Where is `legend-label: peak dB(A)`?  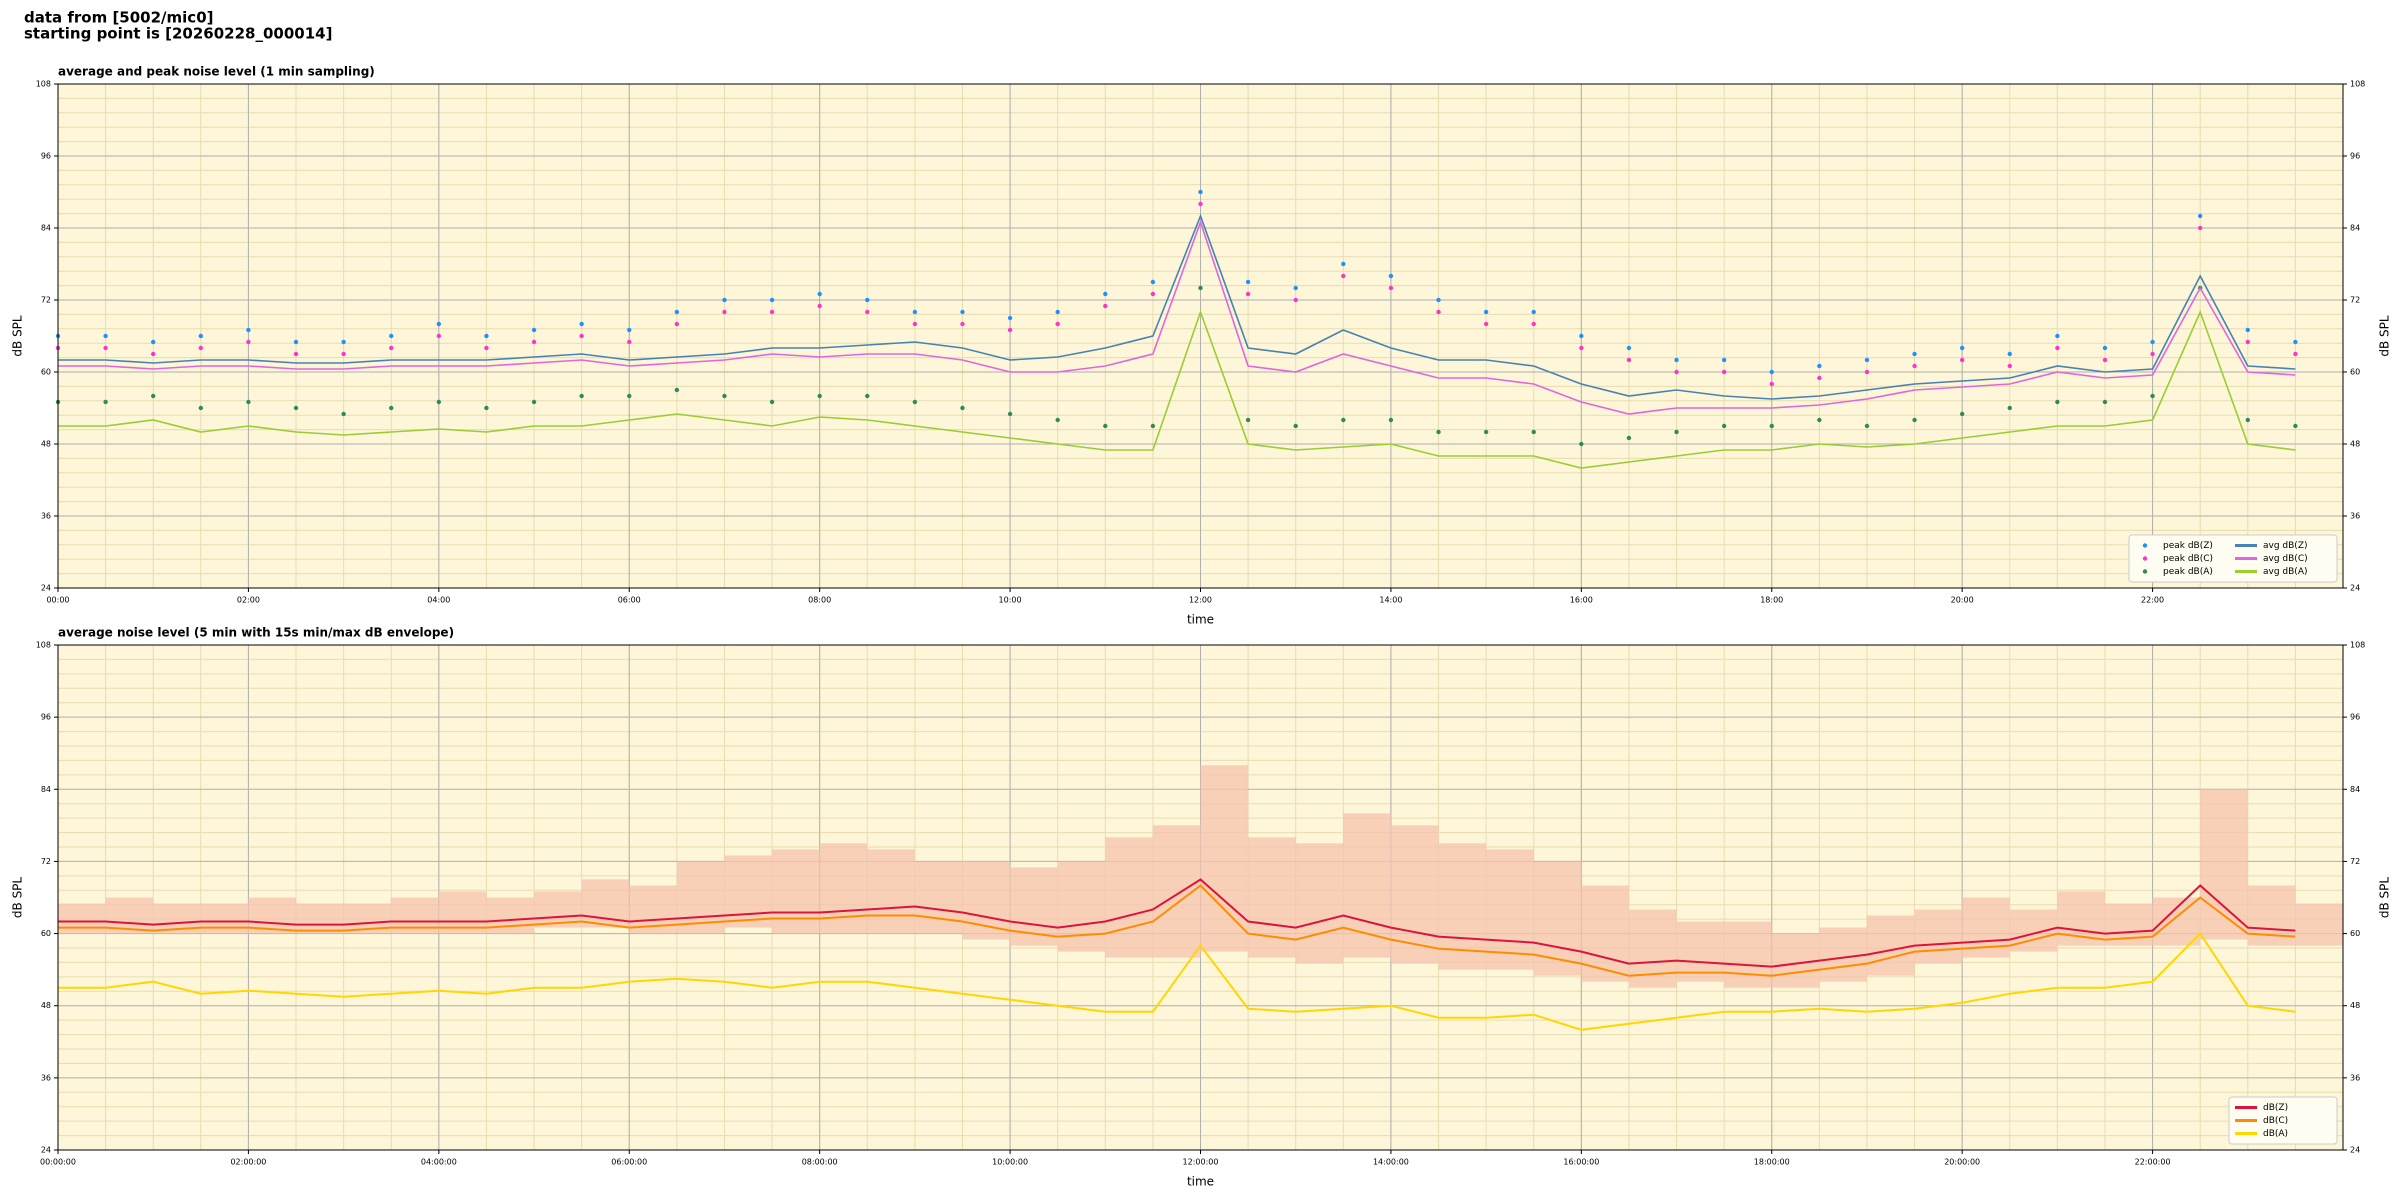
legend-label: peak dB(A) is located at coordinates (2188, 572).